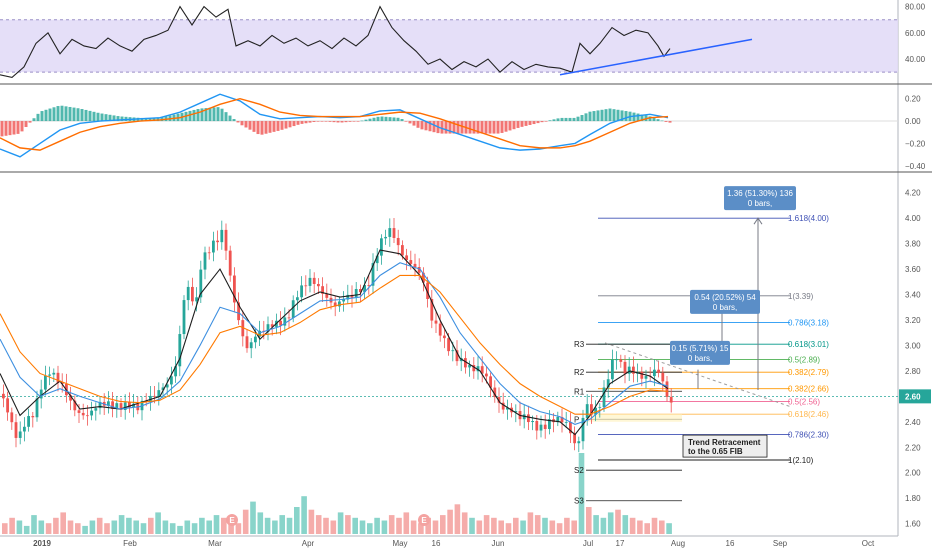  Describe the element at coordinates (913, 244) in the screenshot. I see `price-tick-label: 3.80` at that location.